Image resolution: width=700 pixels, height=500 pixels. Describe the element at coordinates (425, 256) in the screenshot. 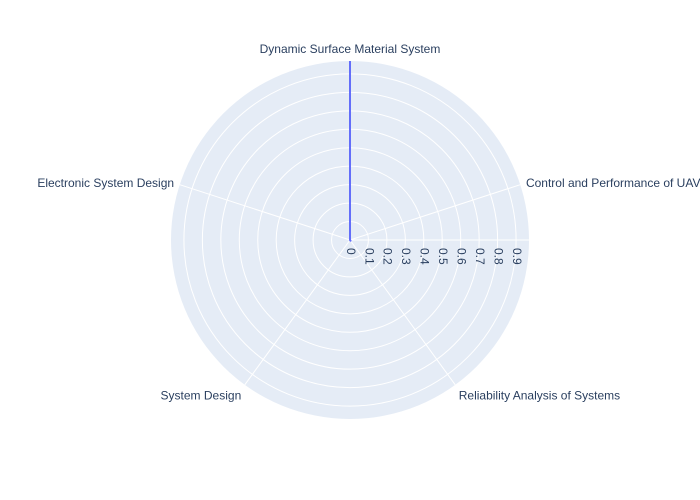

I see `radial-tick-label: 0.4` at that location.